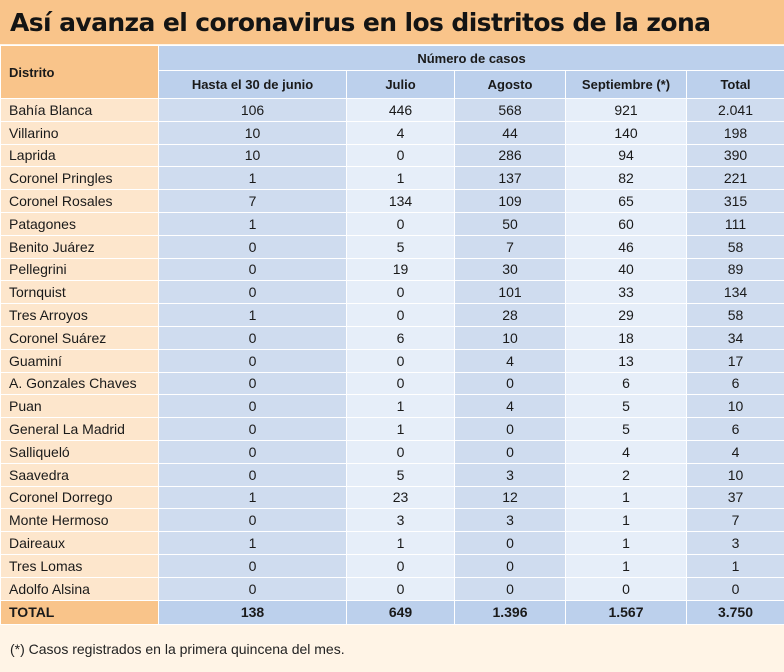 This screenshot has width=784, height=672. Describe the element at coordinates (510, 201) in the screenshot. I see `cell-august: 109` at that location.